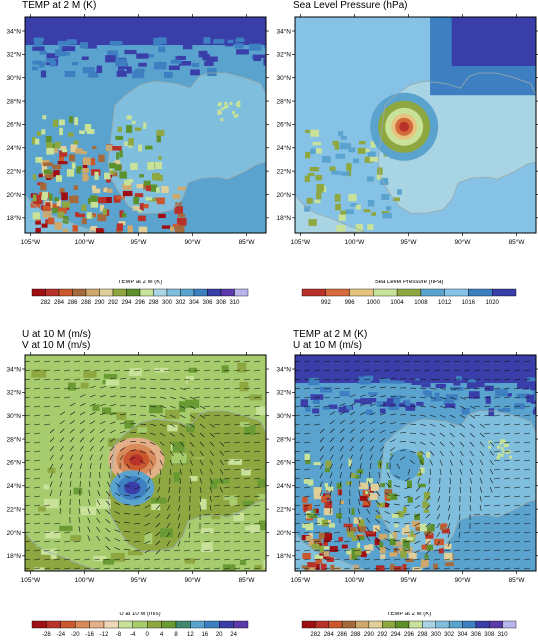  Describe the element at coordinates (283, 439) in the screenshot. I see `y-tick-label: 28°N` at that location.